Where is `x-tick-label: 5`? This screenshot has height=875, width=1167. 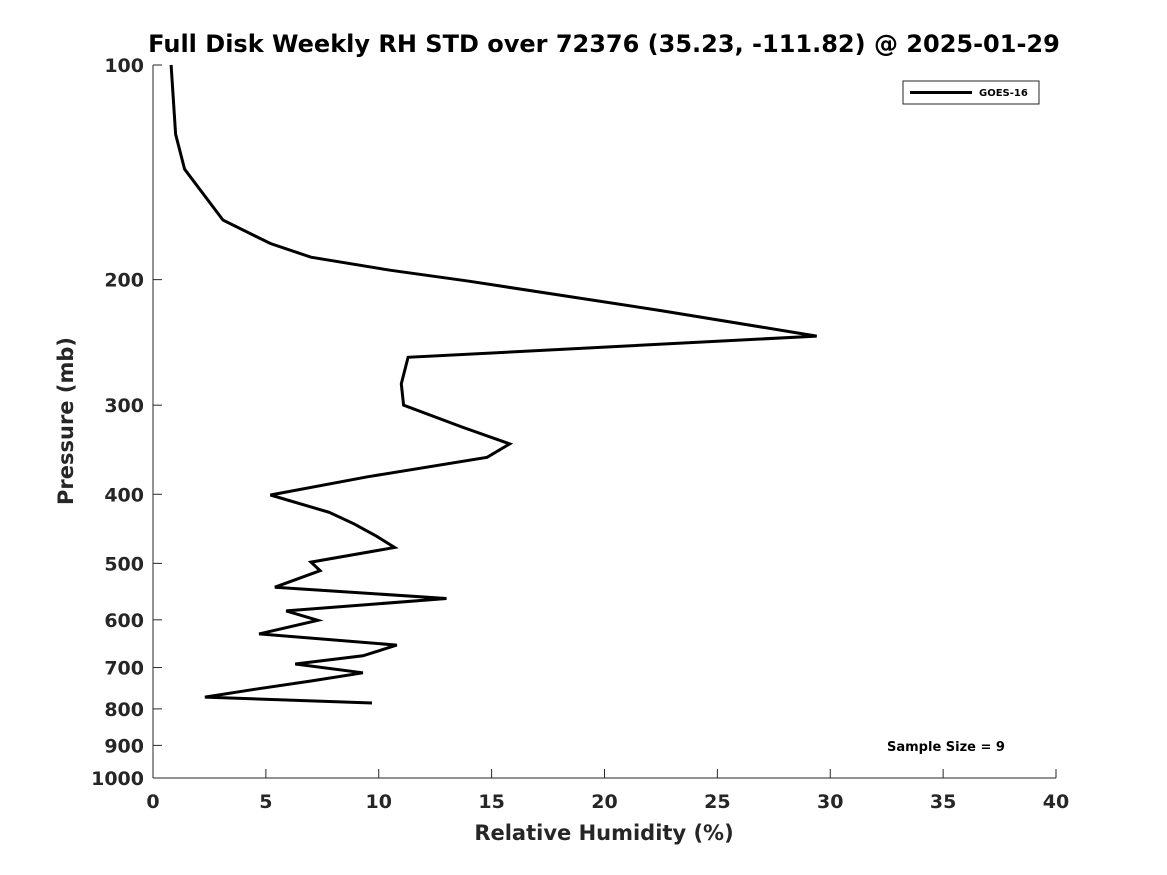
x-tick-label: 5 is located at coordinates (265, 802).